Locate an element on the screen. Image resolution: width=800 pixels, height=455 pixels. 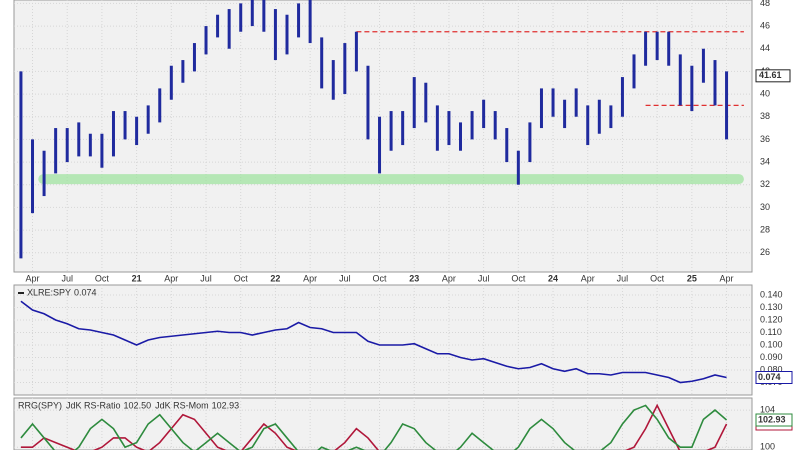
x-tick-label: 22 is located at coordinates (275, 278).